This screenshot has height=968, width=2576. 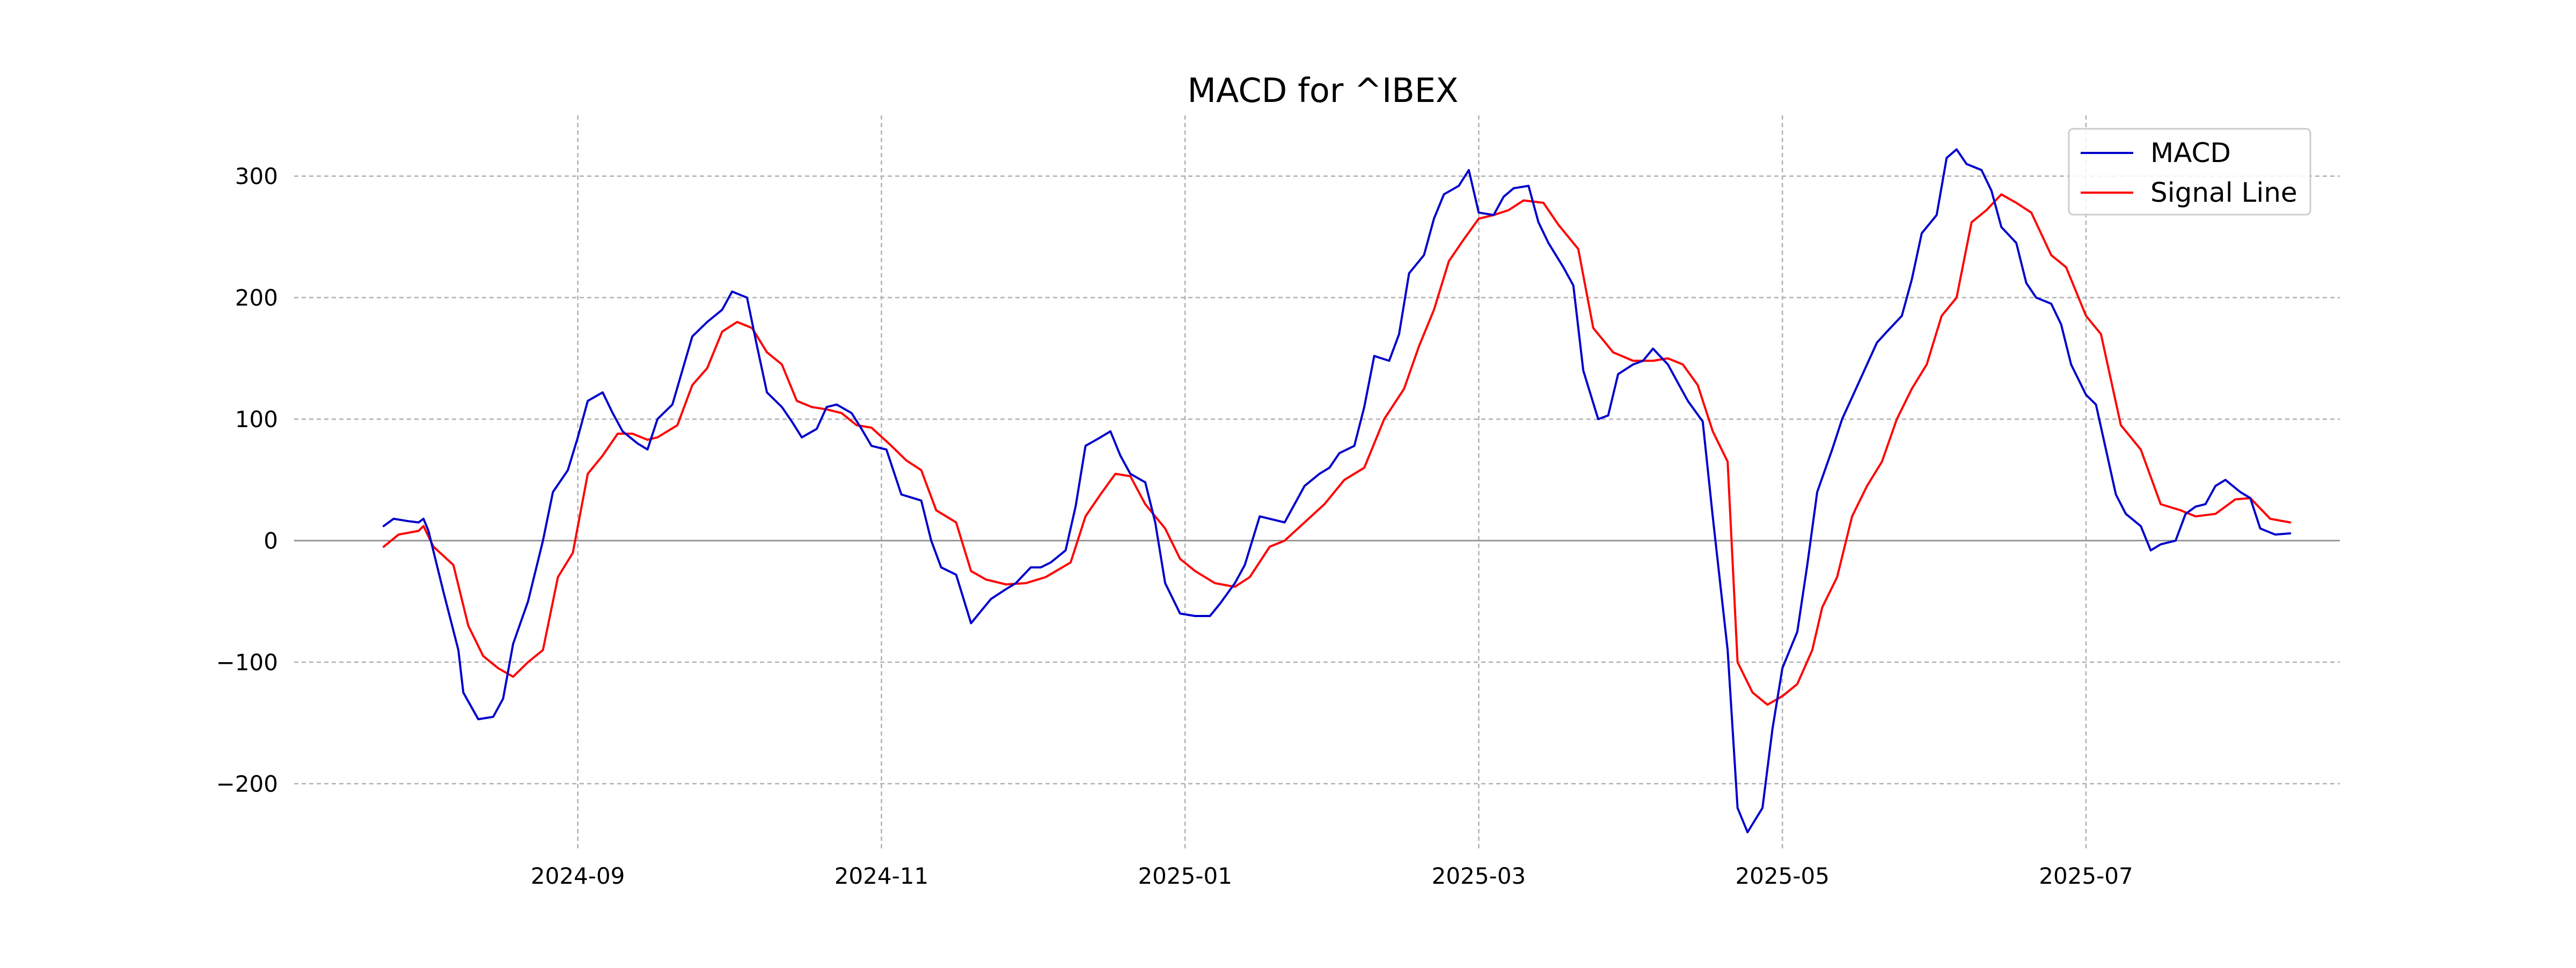 What do you see at coordinates (1479, 876) in the screenshot?
I see `x-tick-label: 2025-03` at bounding box center [1479, 876].